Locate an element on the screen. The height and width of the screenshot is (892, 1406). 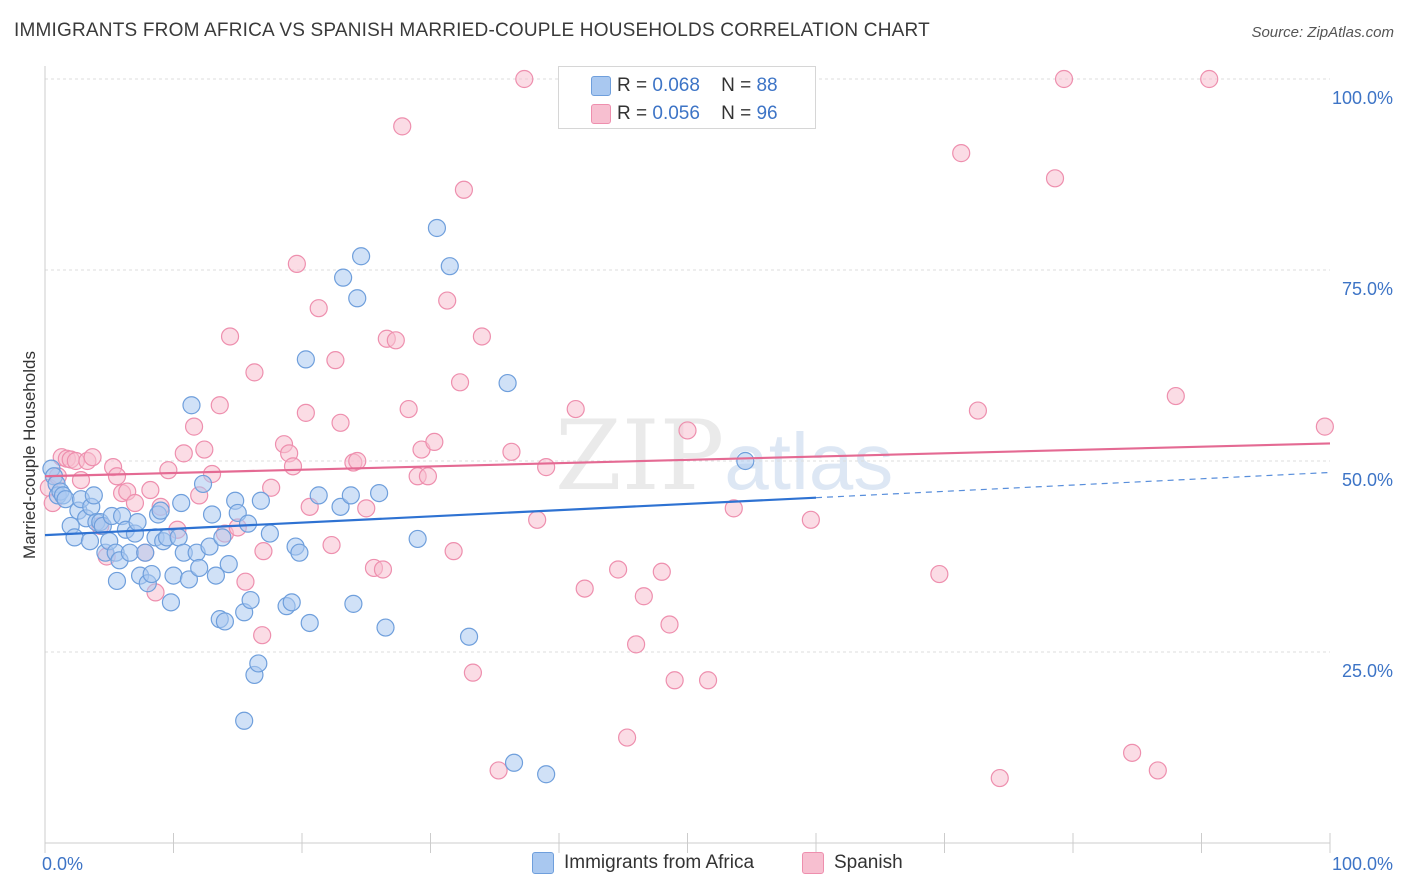
series-swatch-spanish is located at coordinates (813, 863).